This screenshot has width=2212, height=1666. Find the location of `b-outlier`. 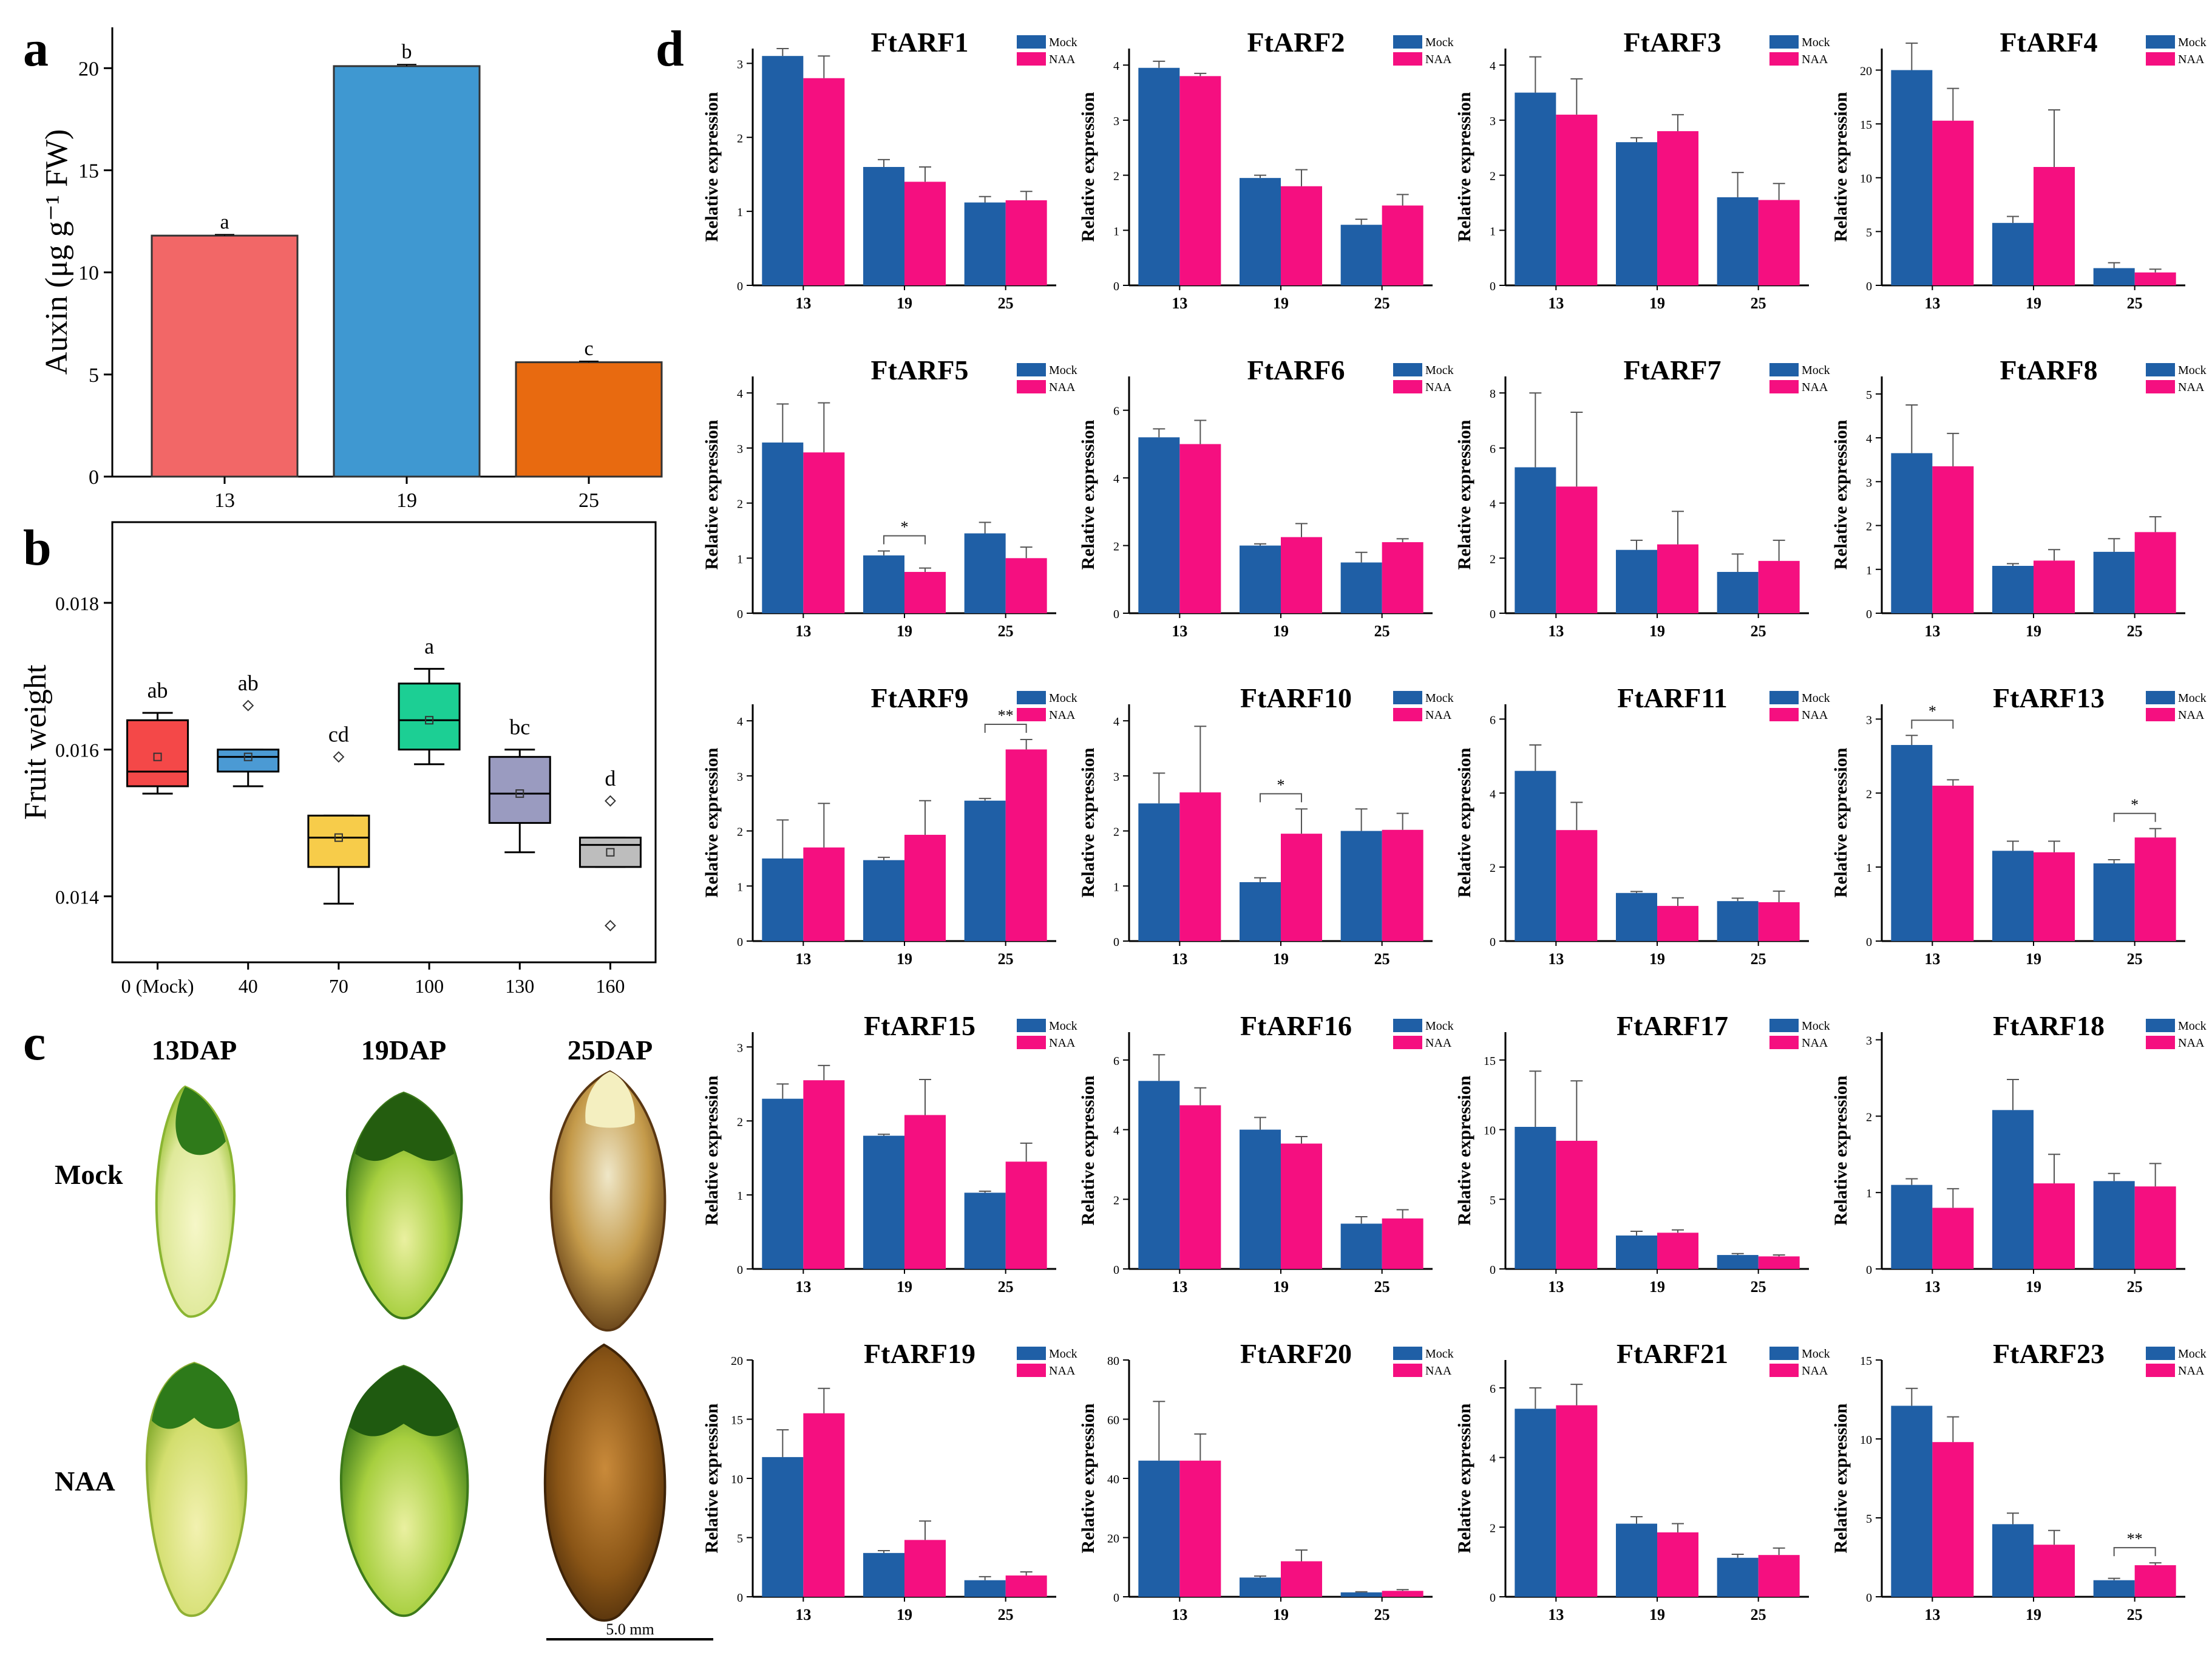

b-outlier is located at coordinates (610, 801).